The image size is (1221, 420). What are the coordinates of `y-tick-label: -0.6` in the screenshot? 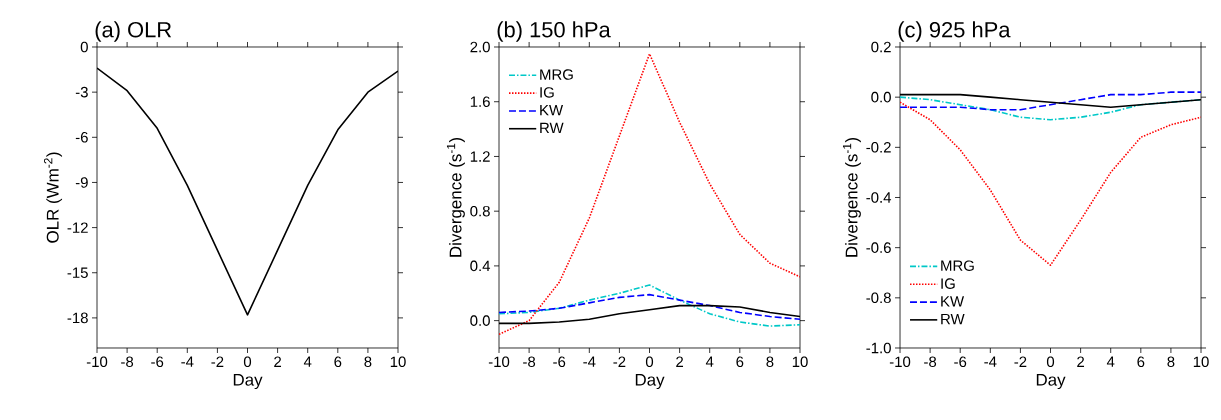 It's located at (878, 247).